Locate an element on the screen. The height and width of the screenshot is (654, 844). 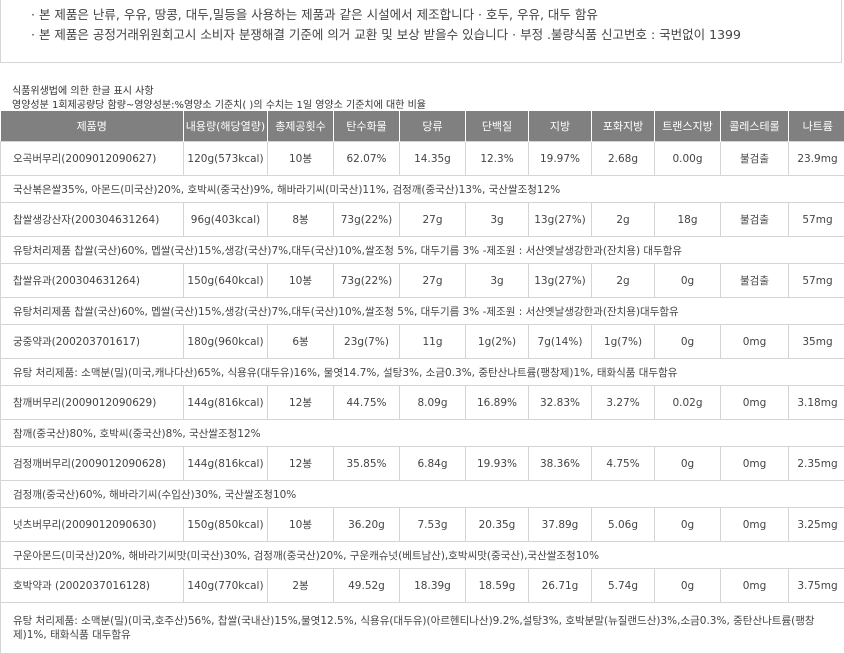
cell-sodium: 57mg is located at coordinates (816, 220).